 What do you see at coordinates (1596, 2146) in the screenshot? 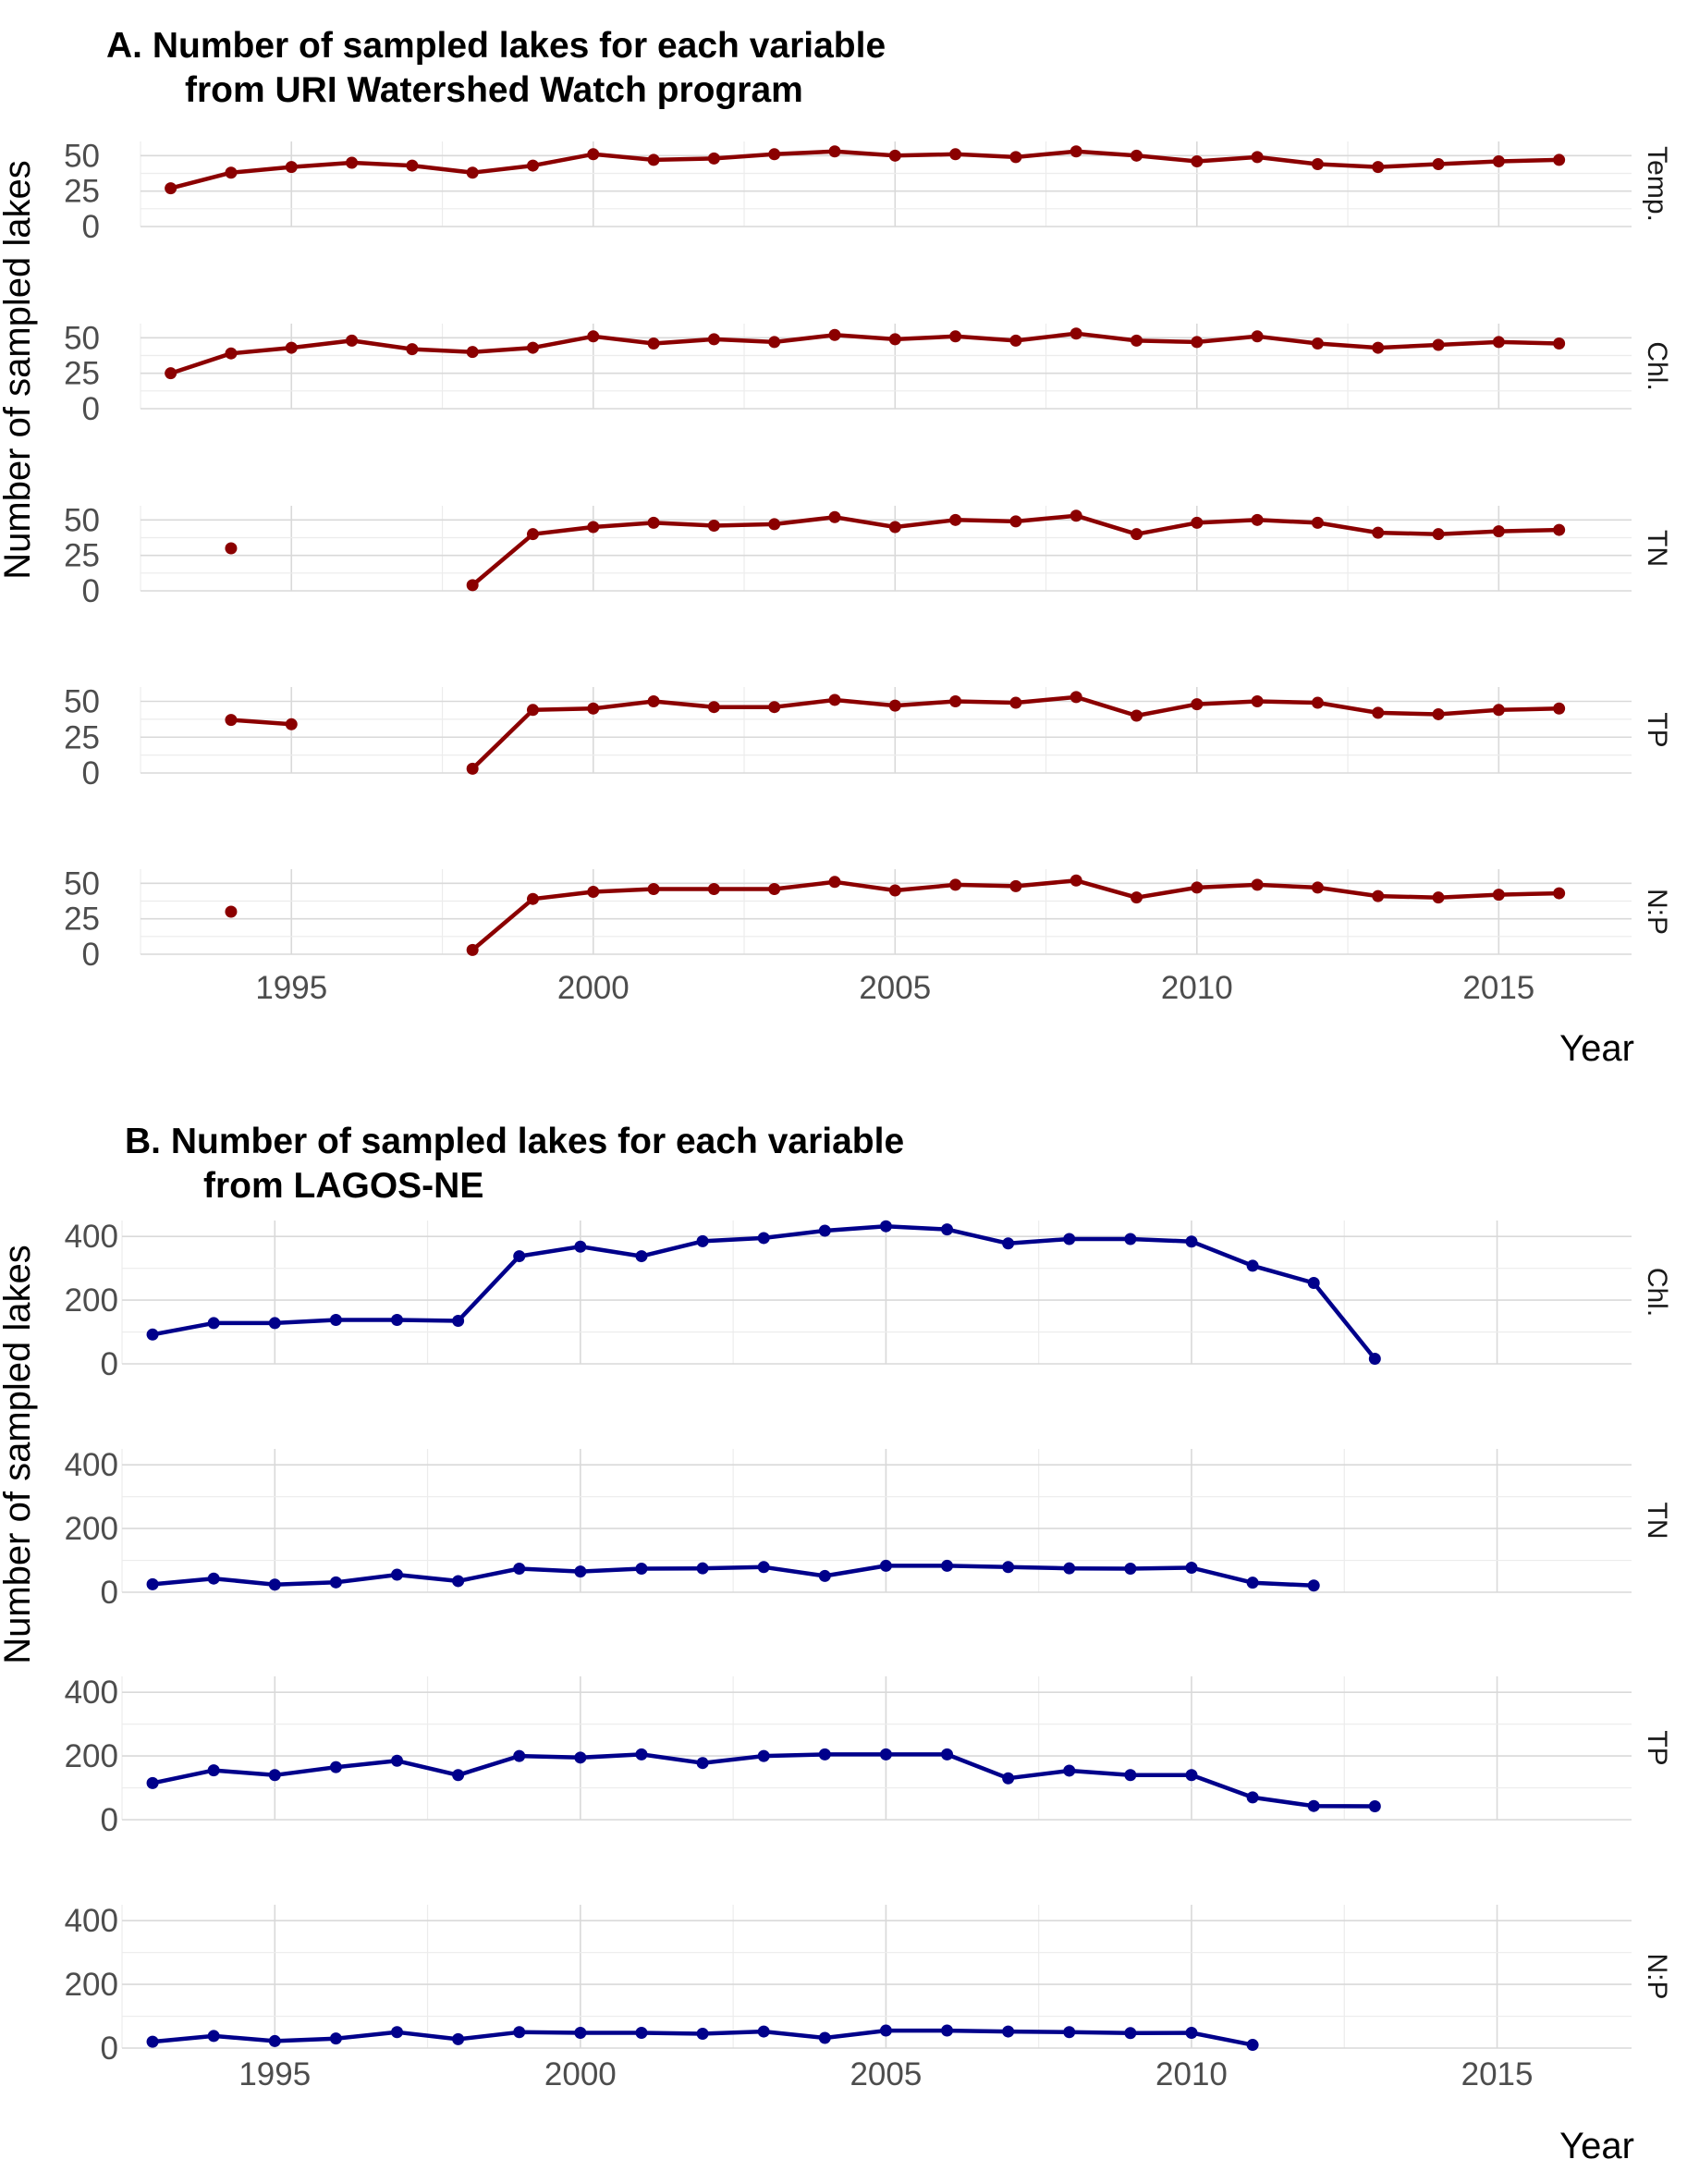
I see `xlabel-b: Year` at bounding box center [1596, 2146].